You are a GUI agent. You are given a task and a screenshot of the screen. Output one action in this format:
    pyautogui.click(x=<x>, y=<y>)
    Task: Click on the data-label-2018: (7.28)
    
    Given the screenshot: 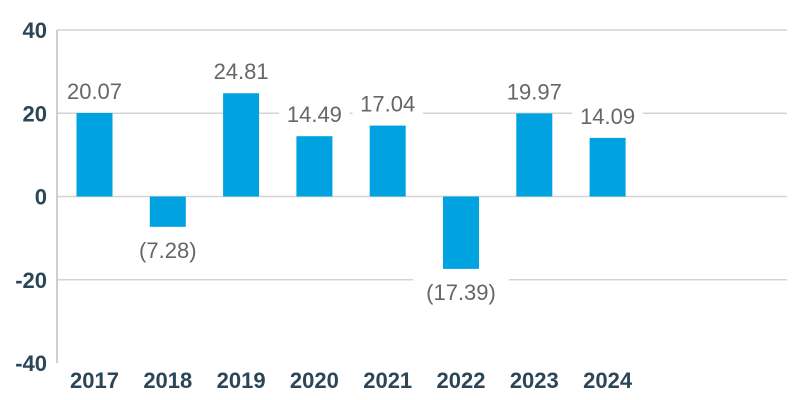 What is the action you would take?
    pyautogui.click(x=167, y=250)
    